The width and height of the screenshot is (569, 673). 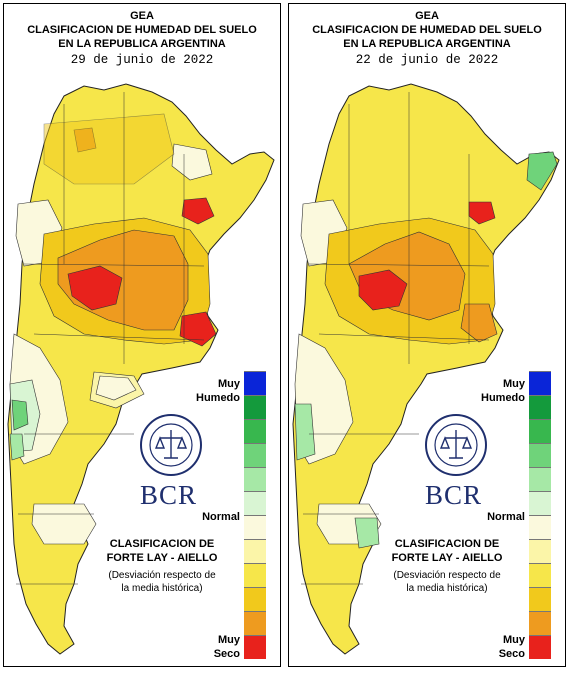 What do you see at coordinates (427, 60) in the screenshot?
I see `map-date: 22 de junio de 2022` at bounding box center [427, 60].